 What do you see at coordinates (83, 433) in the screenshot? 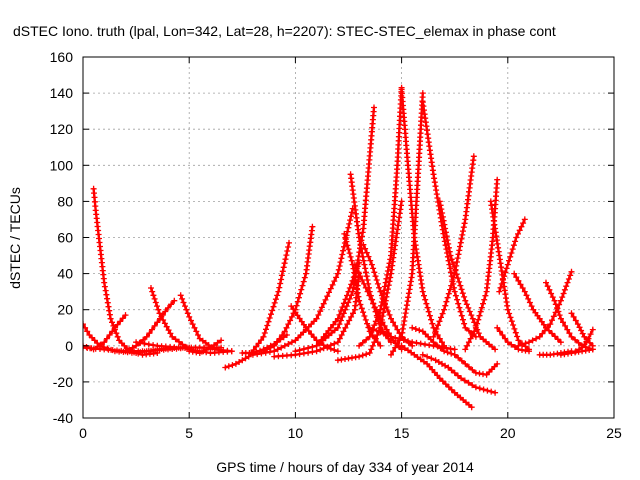
I see `x-tick-label: 0` at bounding box center [83, 433].